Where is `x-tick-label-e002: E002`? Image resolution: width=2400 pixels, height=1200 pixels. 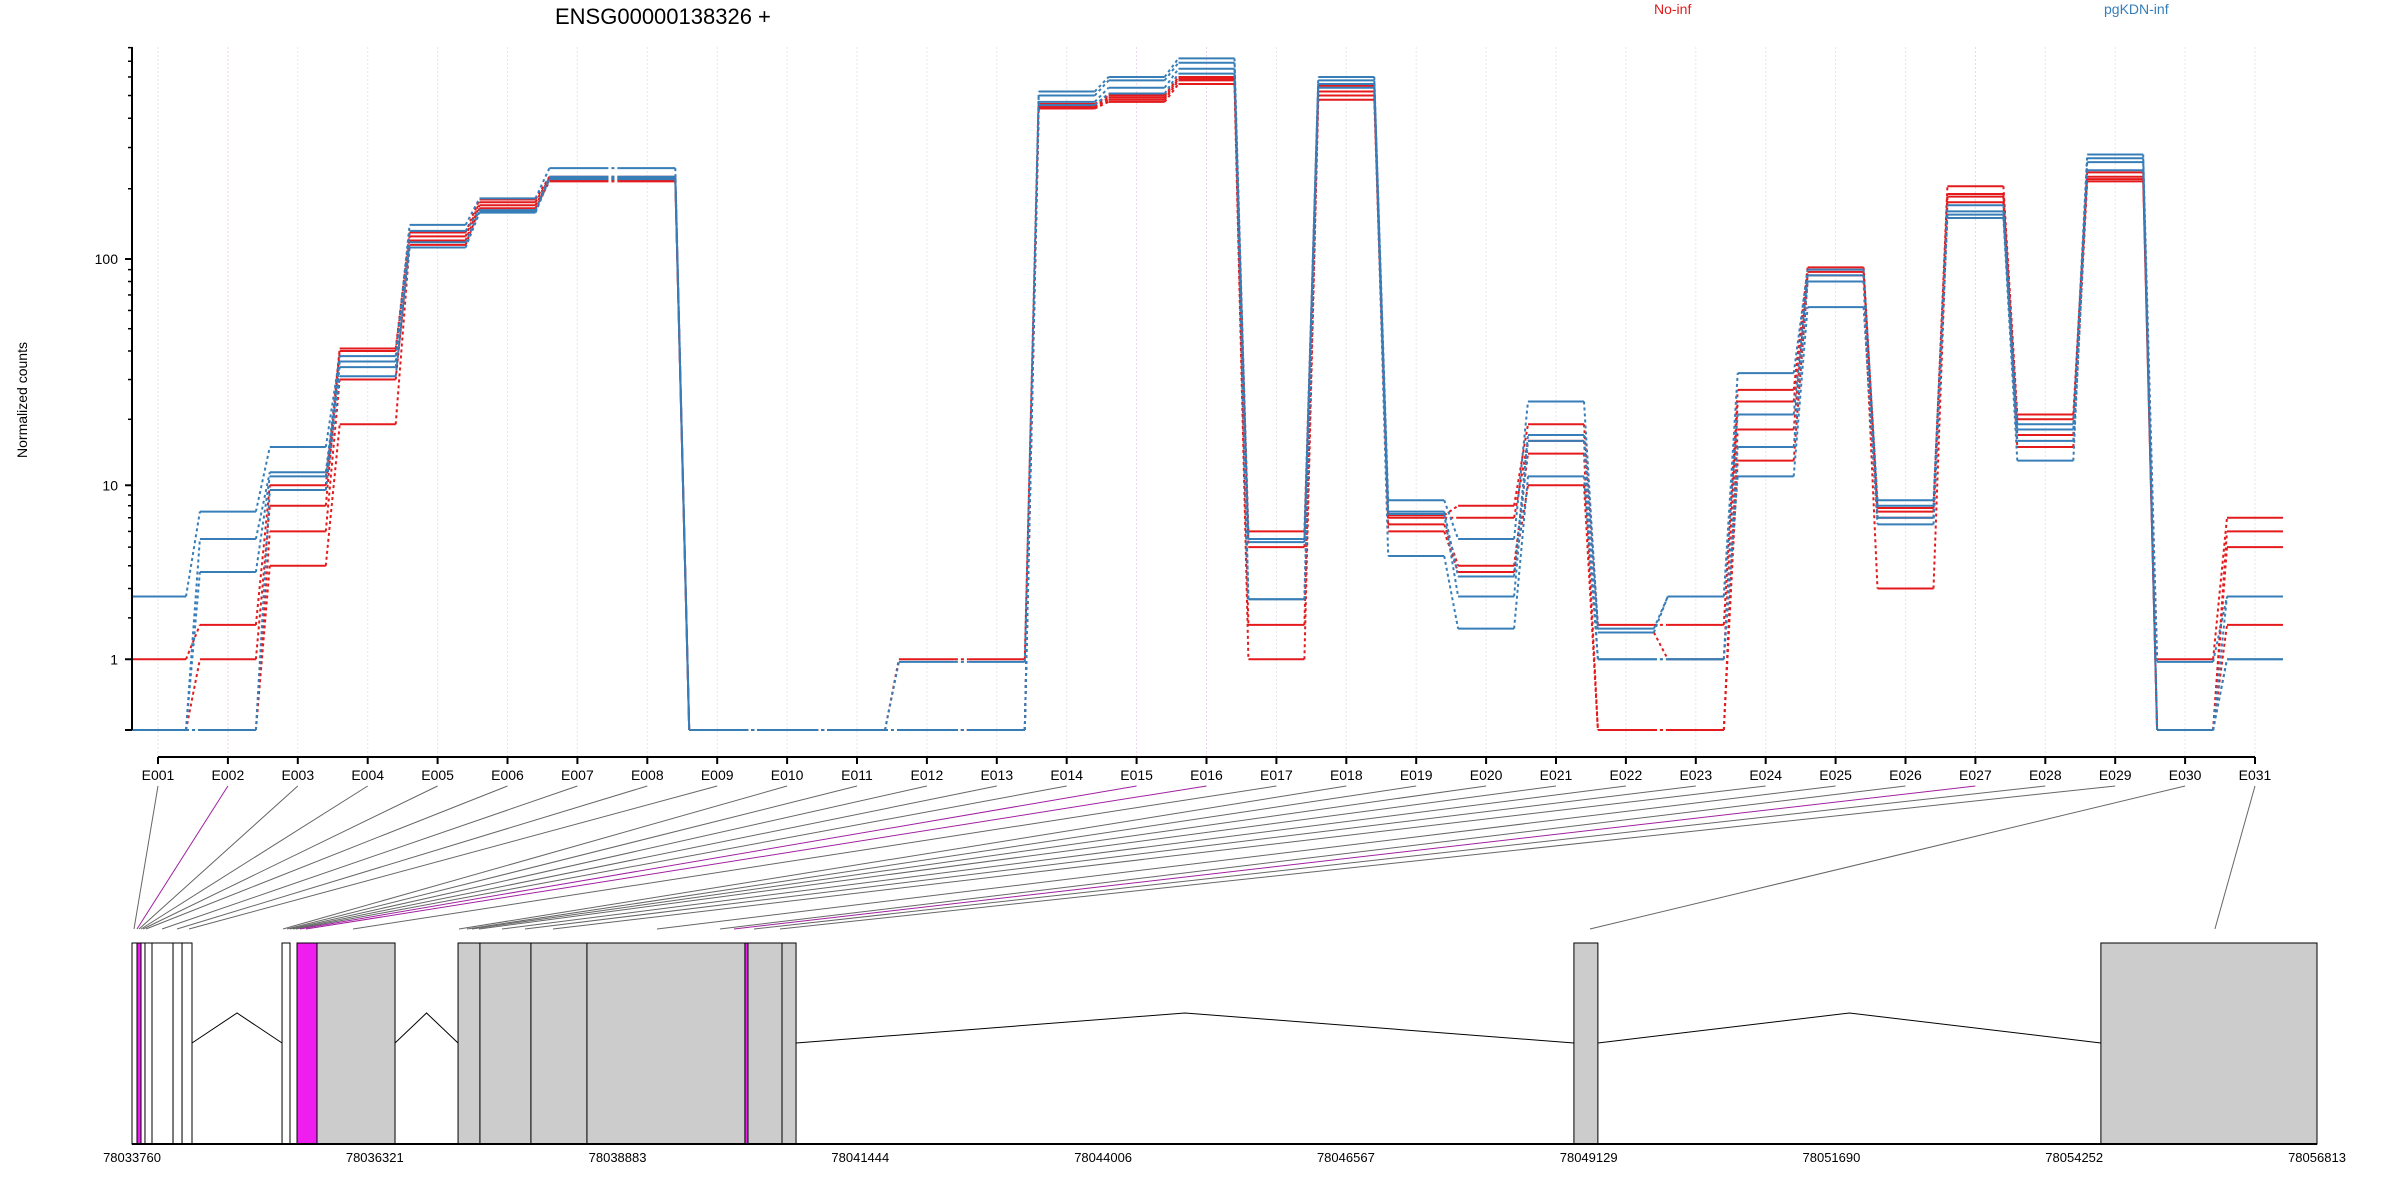 x-tick-label-e002: E002 is located at coordinates (228, 775).